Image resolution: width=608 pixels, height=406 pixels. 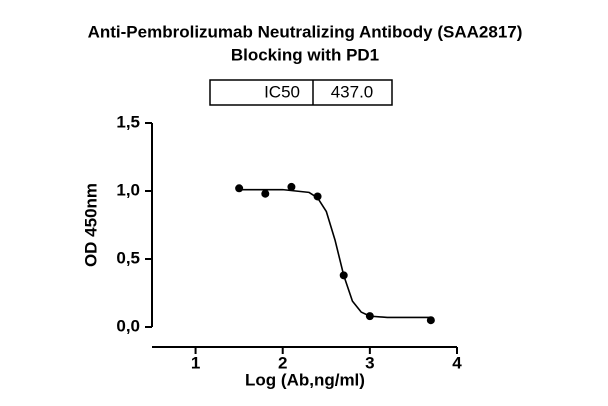 What do you see at coordinates (305, 379) in the screenshot?
I see `x-axis-label: Log (Ab,ng/ml)` at bounding box center [305, 379].